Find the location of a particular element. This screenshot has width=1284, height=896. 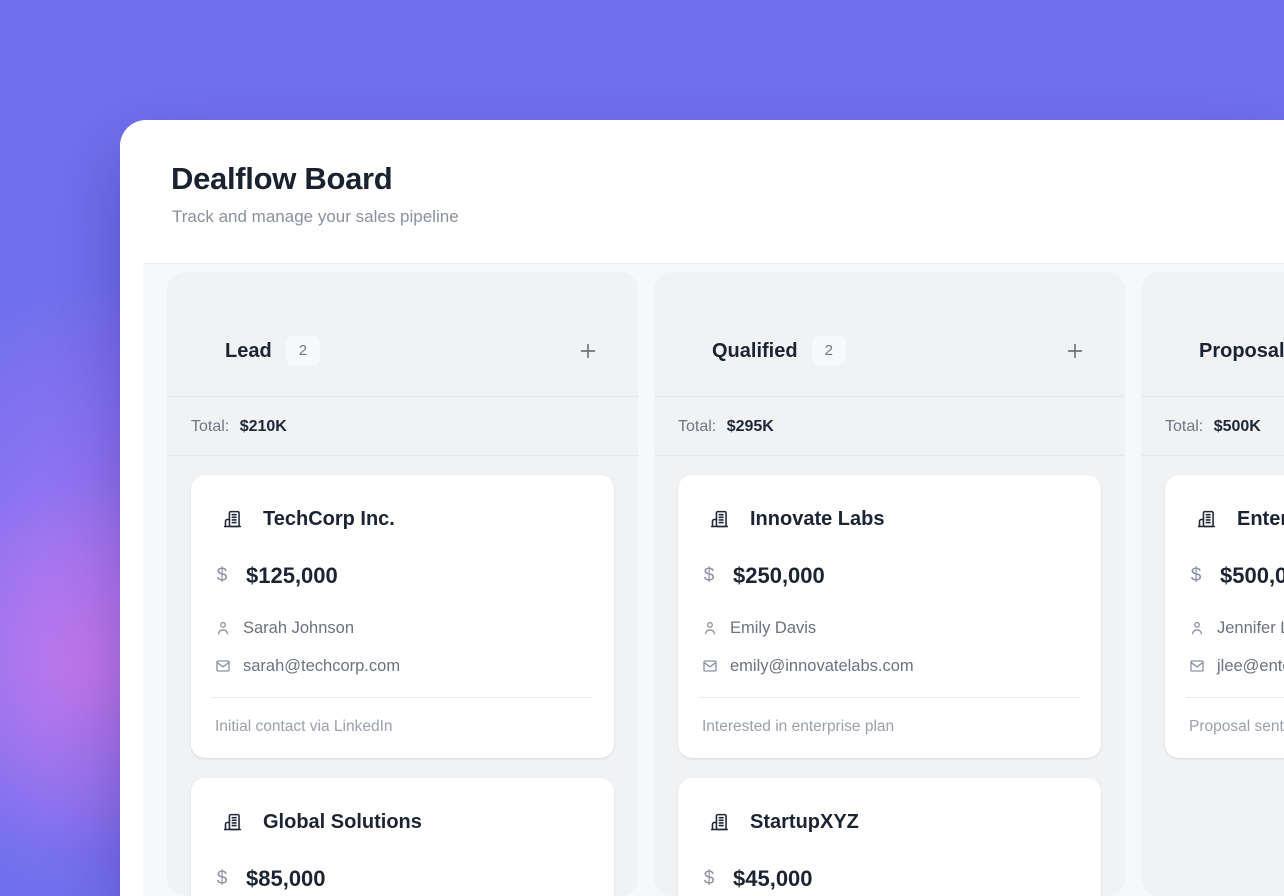

column-total-value: $210K is located at coordinates (263, 426).